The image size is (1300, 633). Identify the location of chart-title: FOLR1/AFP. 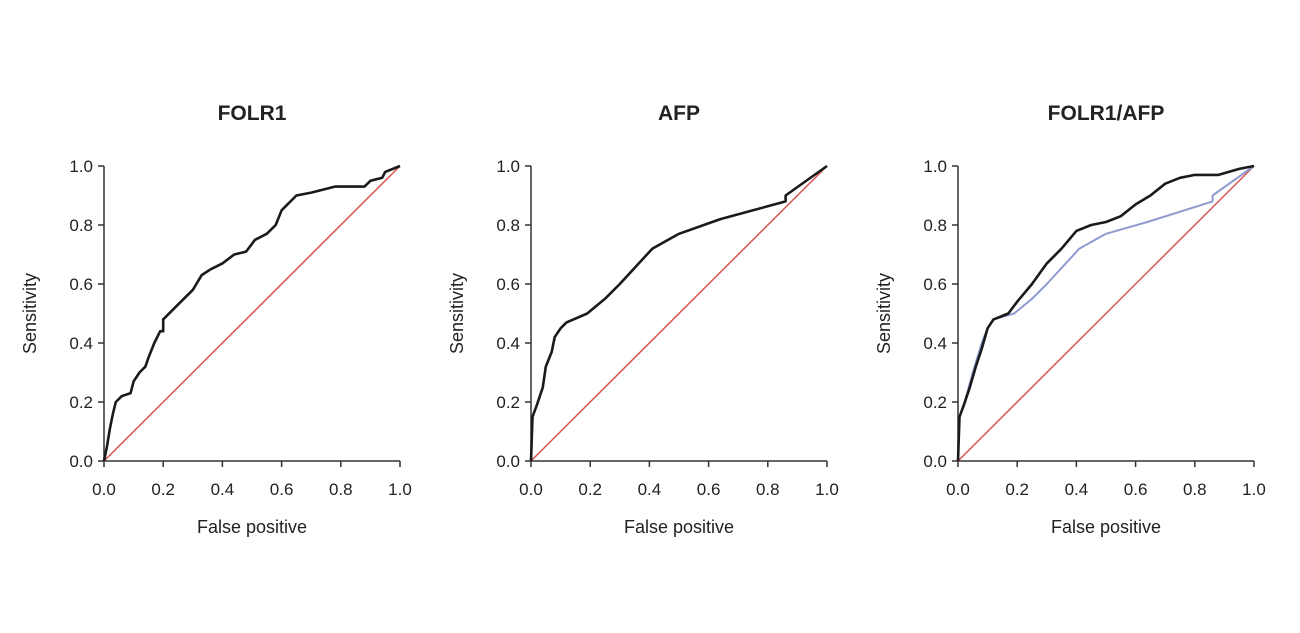
(1106, 113).